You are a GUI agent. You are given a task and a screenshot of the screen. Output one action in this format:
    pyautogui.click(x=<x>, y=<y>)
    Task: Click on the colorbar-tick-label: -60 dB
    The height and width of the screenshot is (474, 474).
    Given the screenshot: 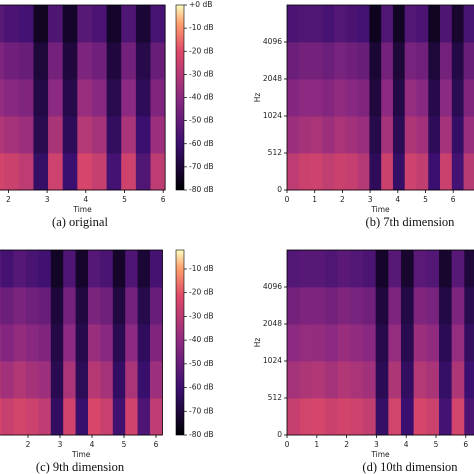 What is the action you would take?
    pyautogui.click(x=201, y=143)
    